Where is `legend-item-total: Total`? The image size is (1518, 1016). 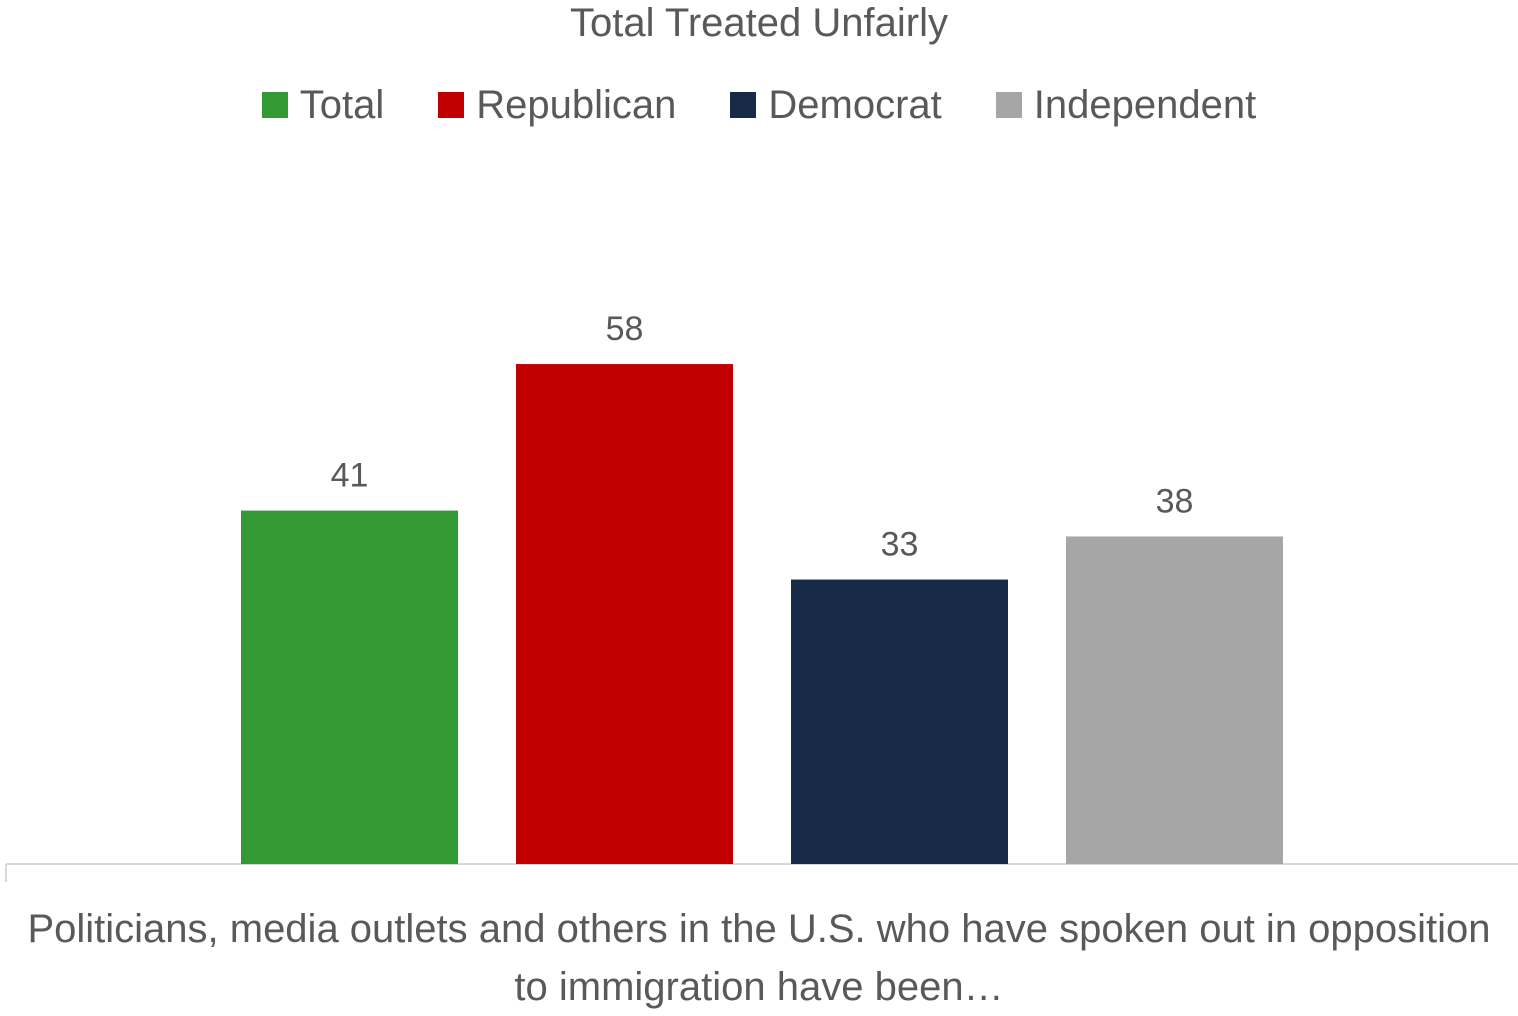
legend-item-total: Total is located at coordinates (323, 105).